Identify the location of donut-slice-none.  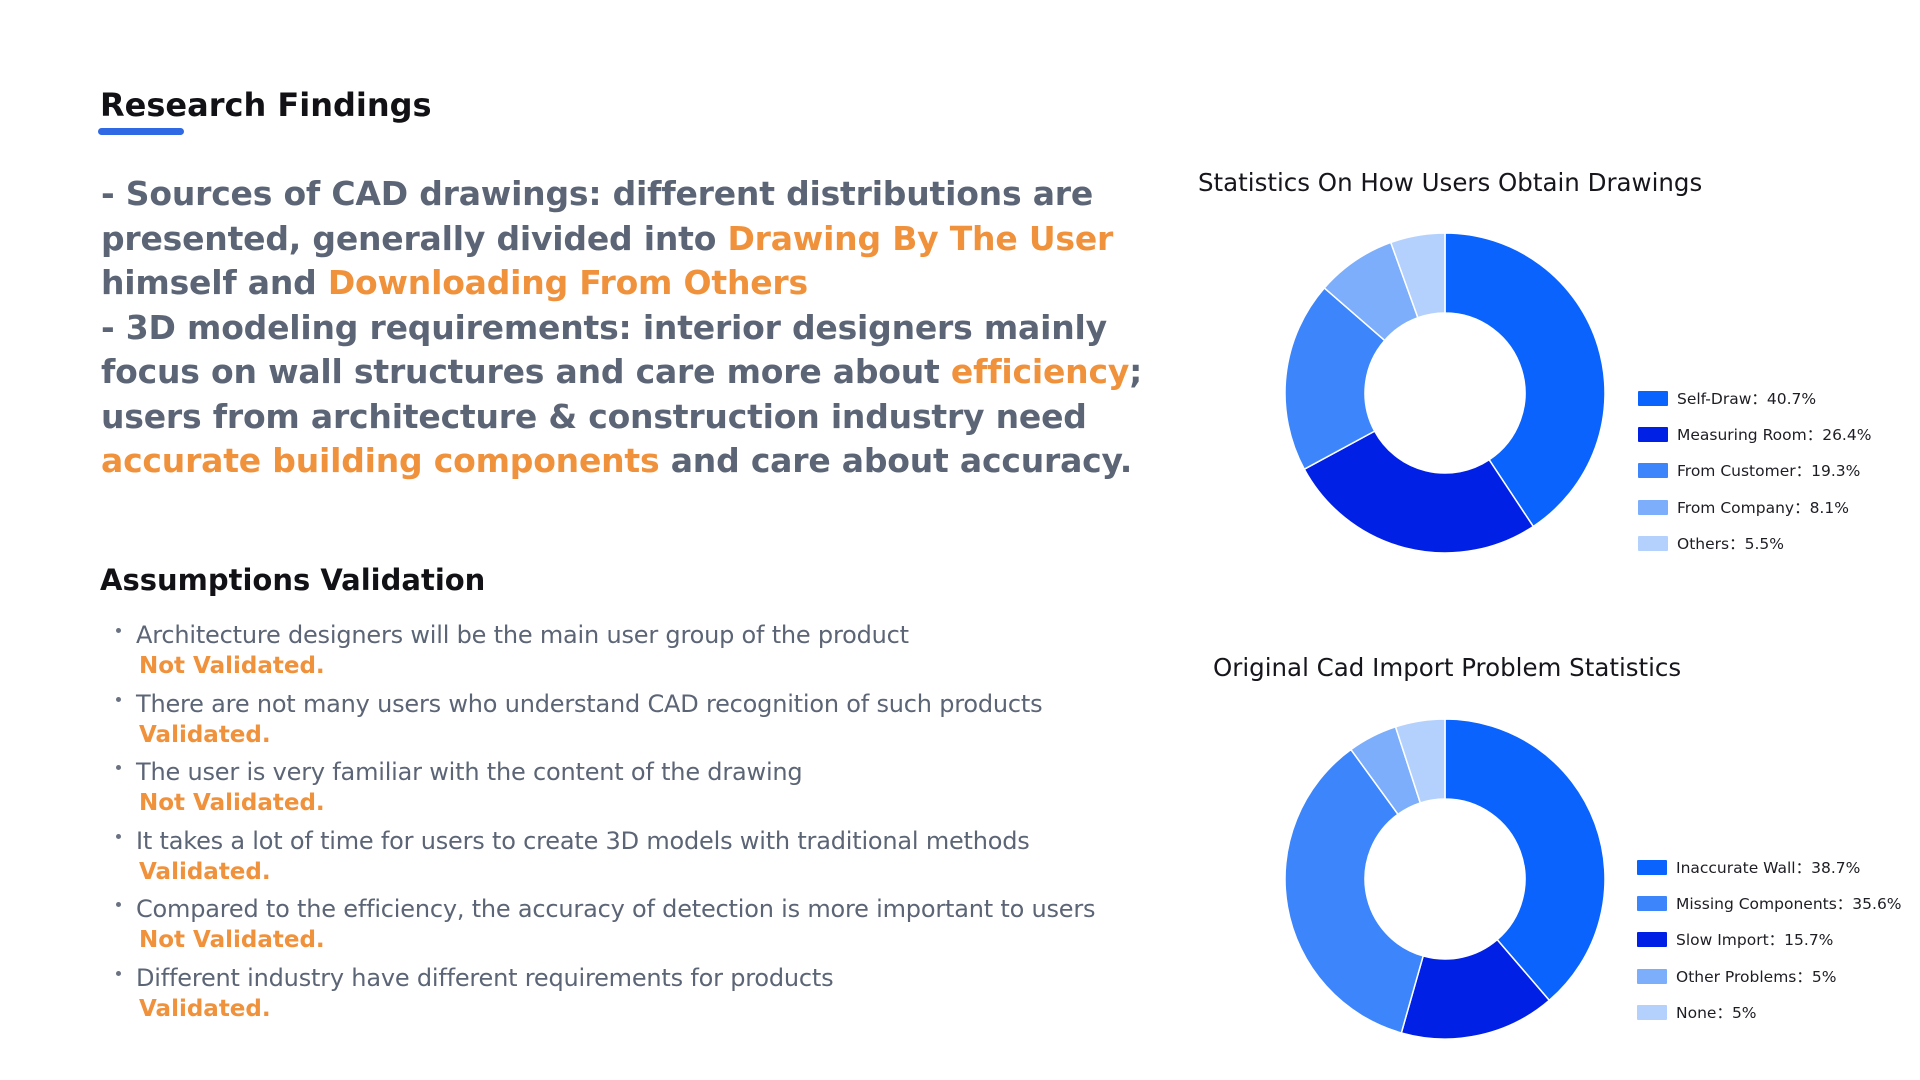
(1420, 761).